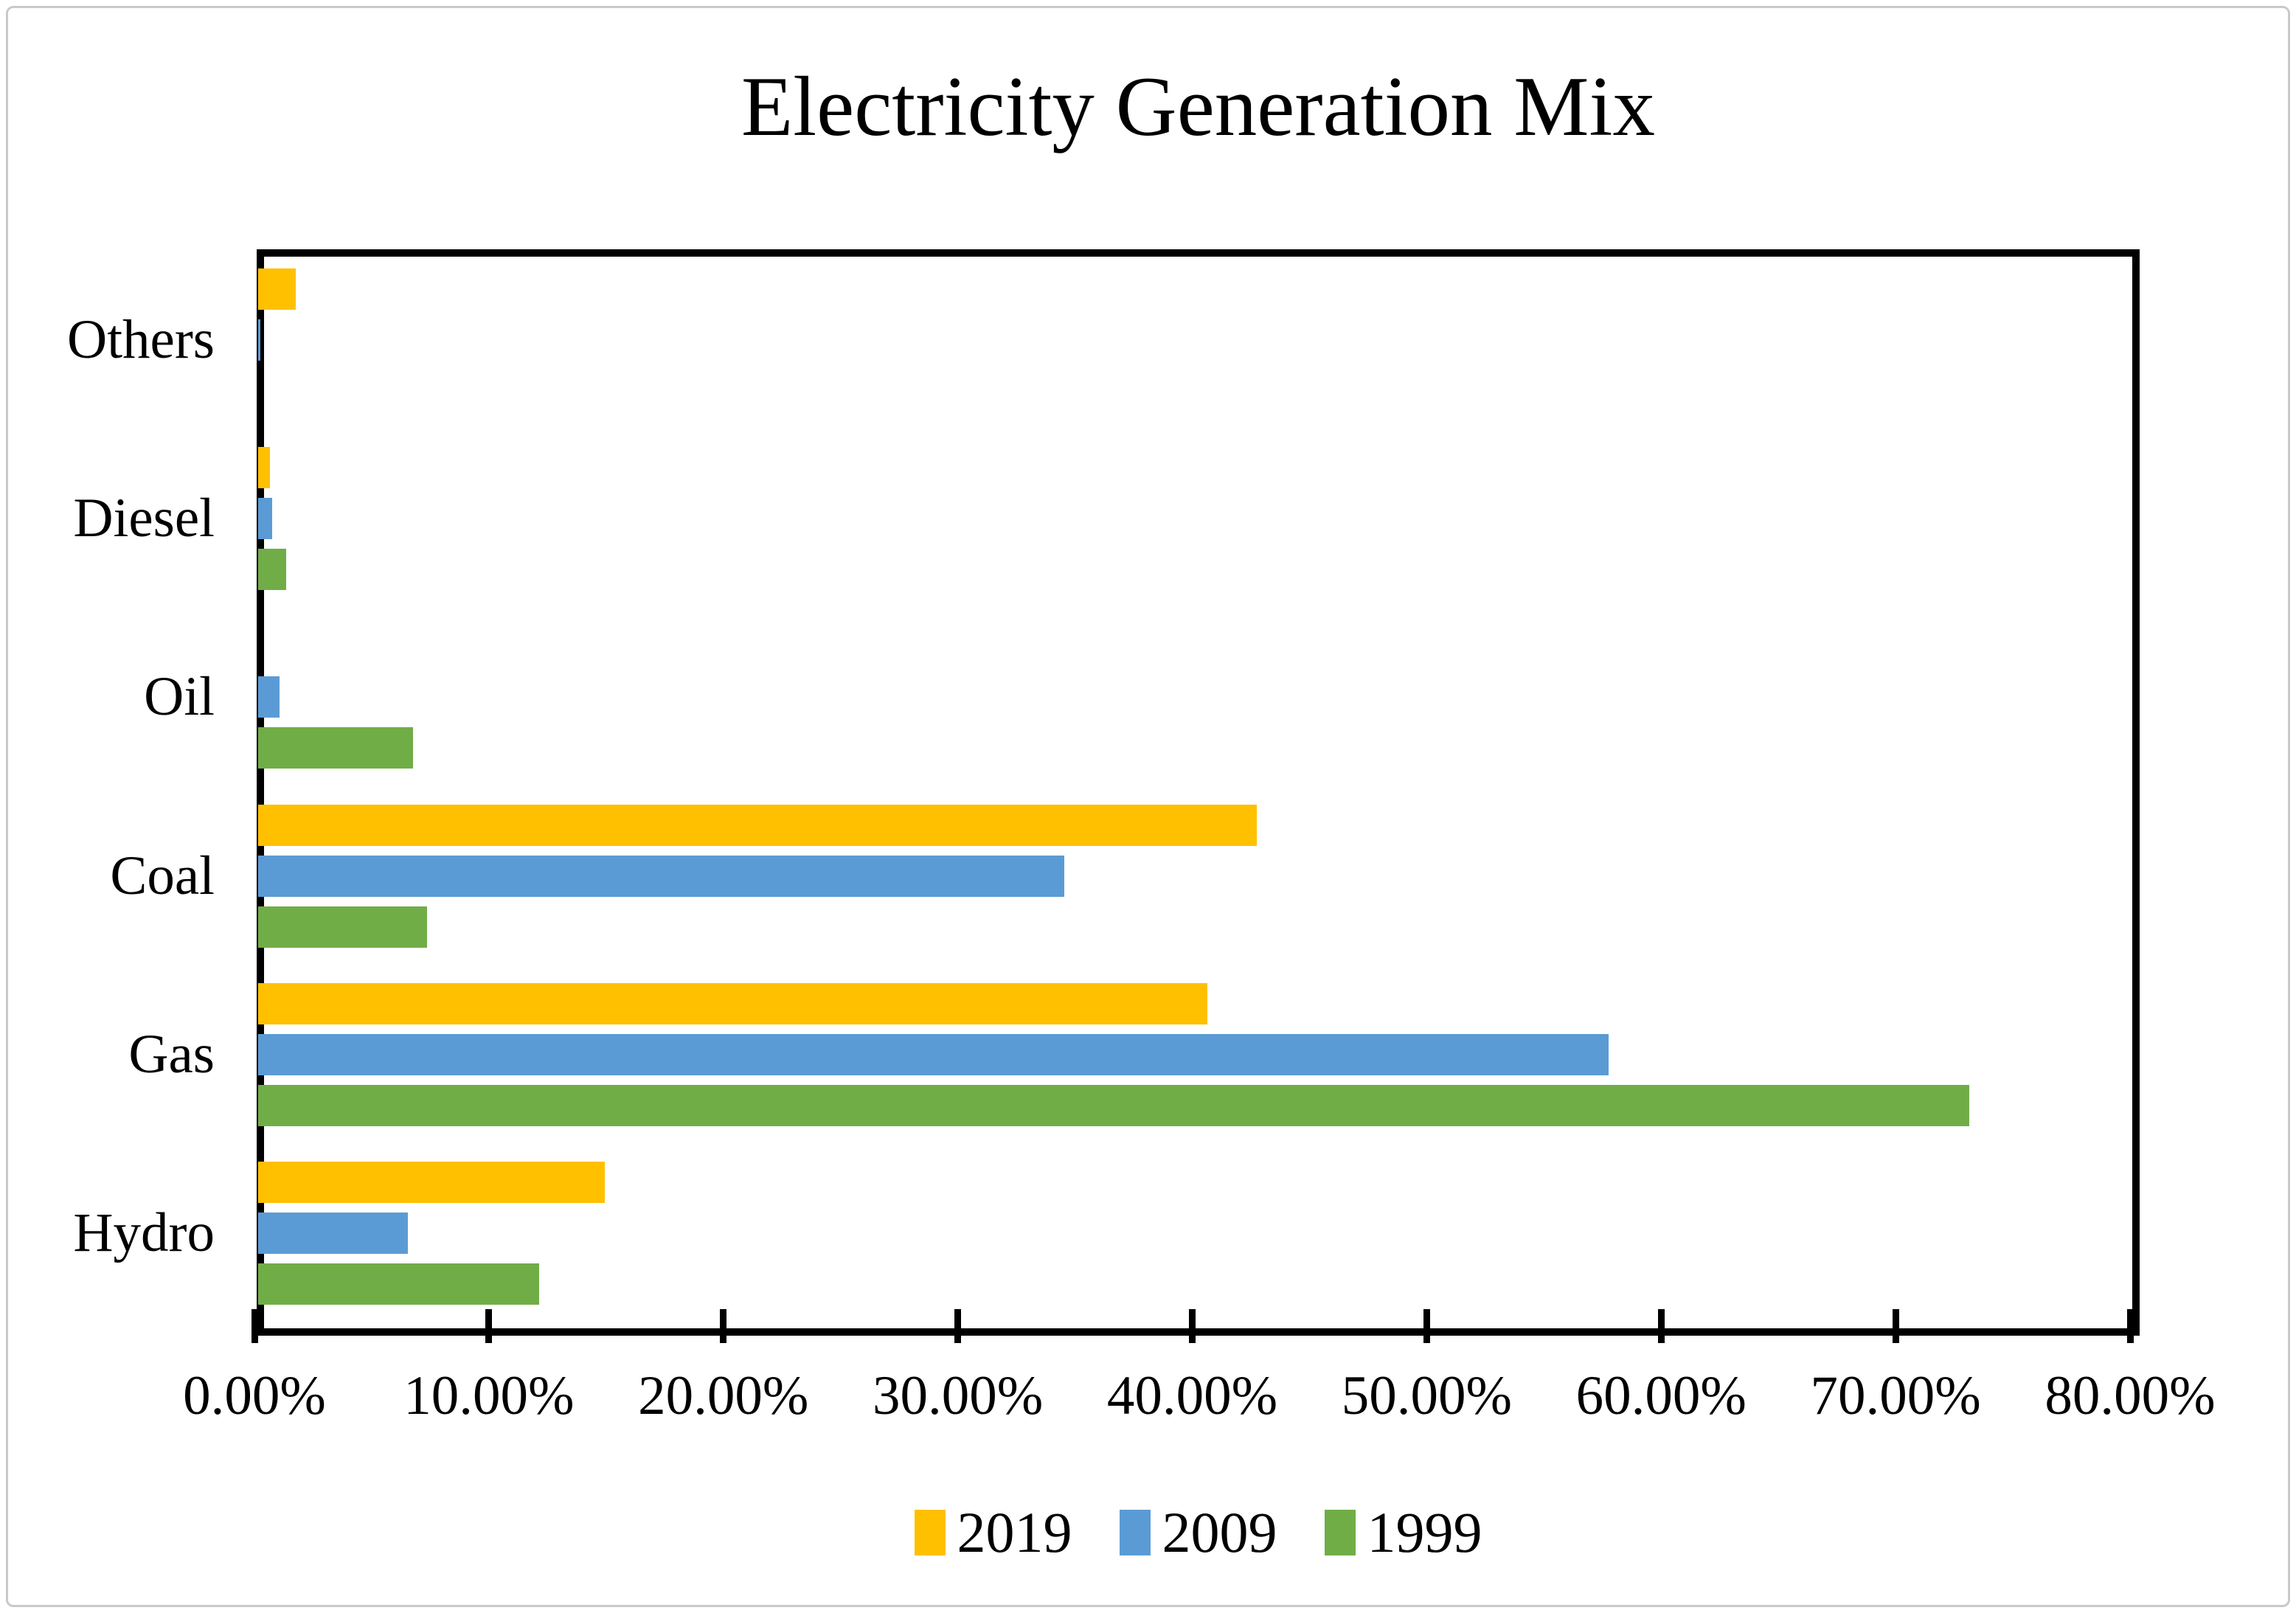  Describe the element at coordinates (335, 748) in the screenshot. I see `bar-oil-1999` at that location.